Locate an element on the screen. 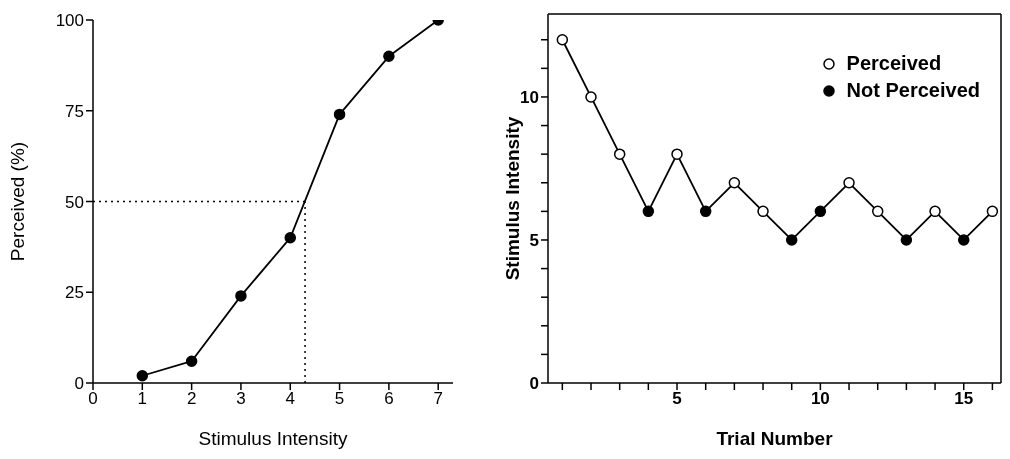 The width and height of the screenshot is (1010, 459). y-tick-label: 100 is located at coordinates (69, 21).